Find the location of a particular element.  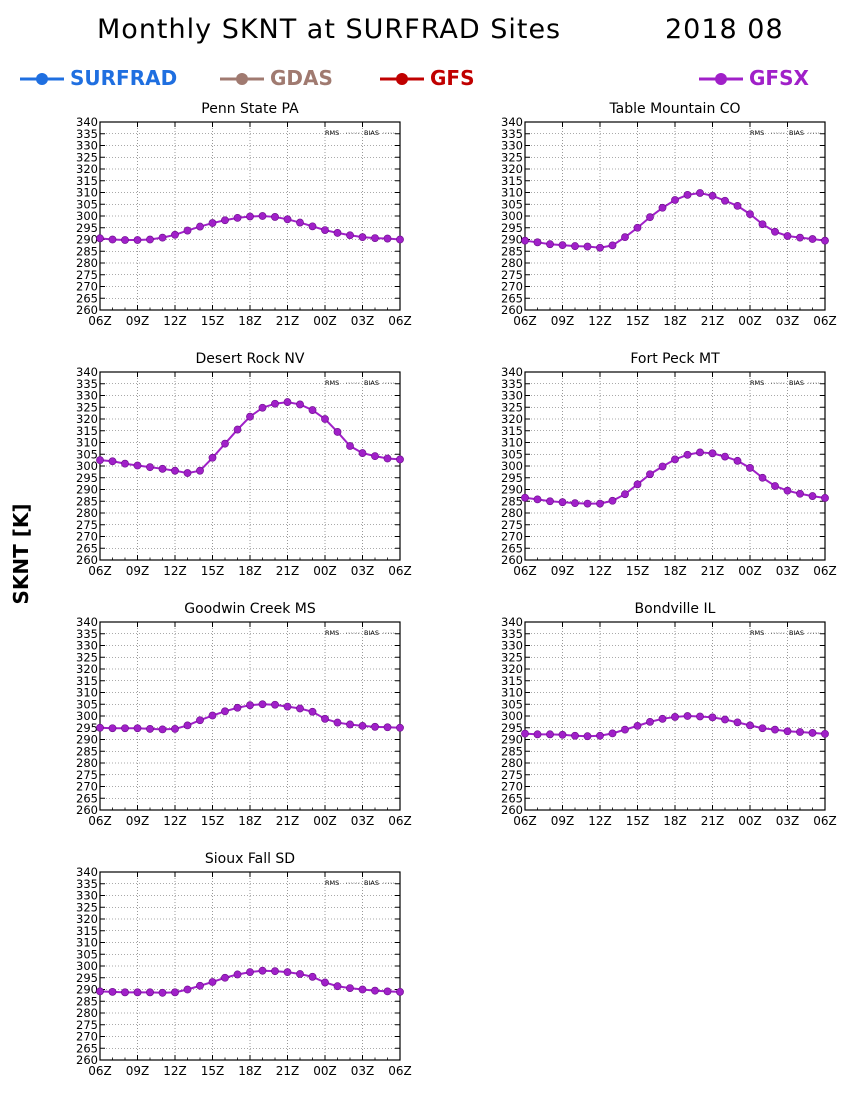

chart-date: 2018 08 is located at coordinates (724, 29).